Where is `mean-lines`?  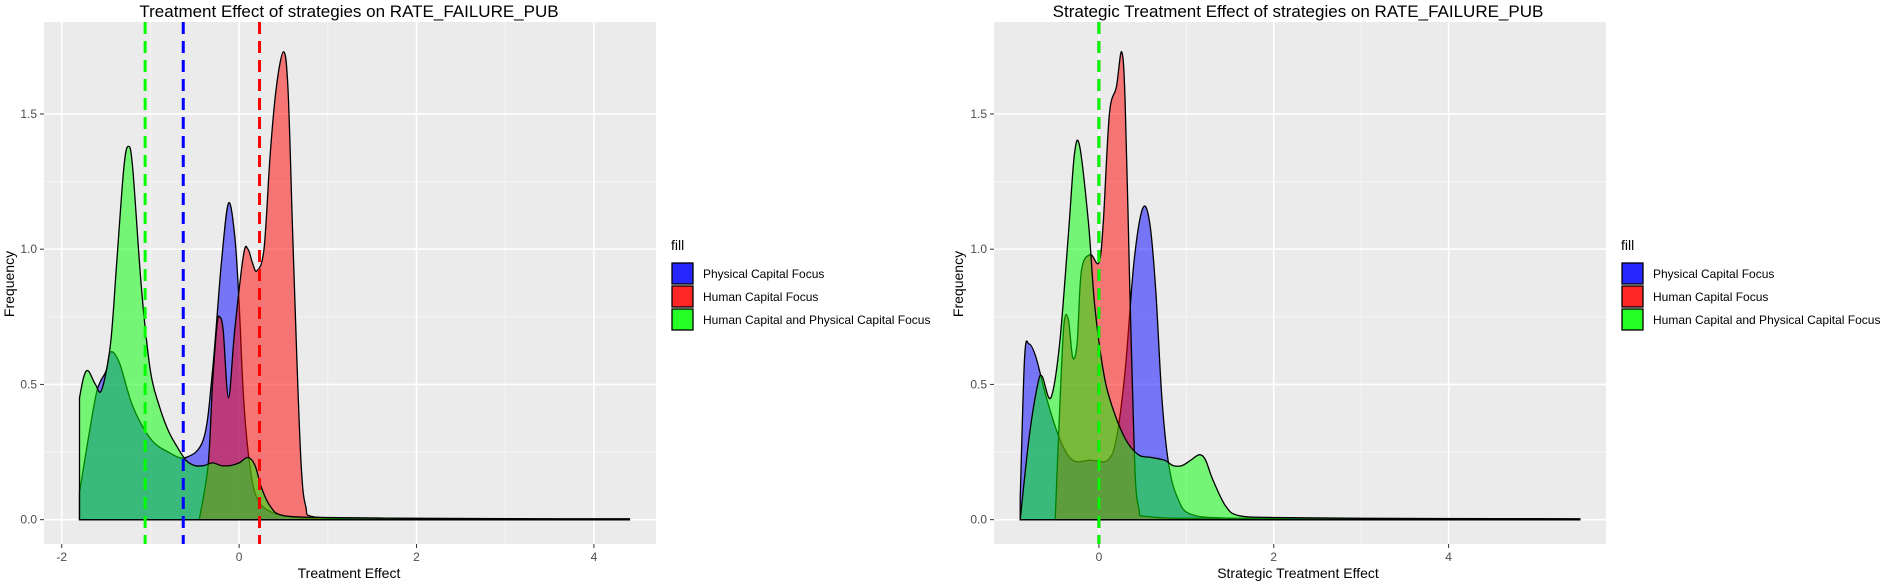 mean-lines is located at coordinates (202, 283).